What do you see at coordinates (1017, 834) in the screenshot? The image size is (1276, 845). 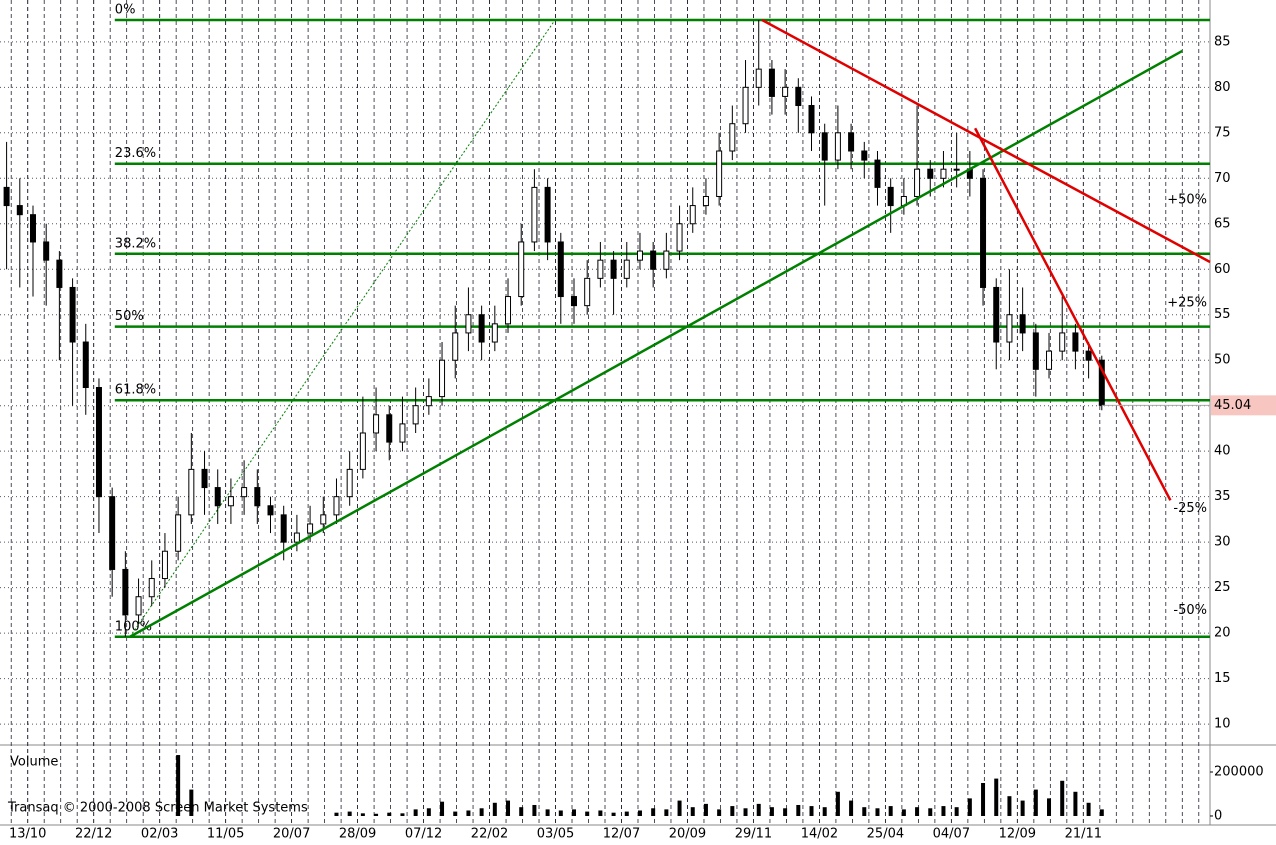 I see `x-tick-label: 12/09` at bounding box center [1017, 834].